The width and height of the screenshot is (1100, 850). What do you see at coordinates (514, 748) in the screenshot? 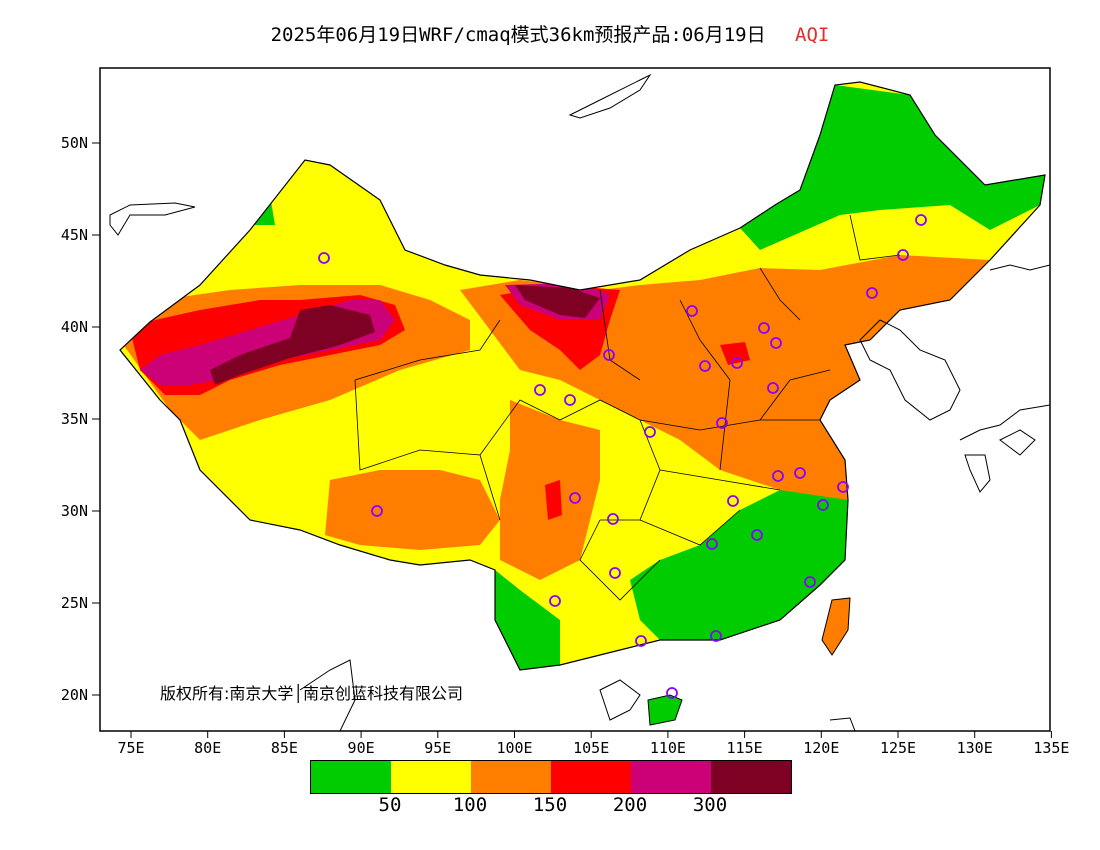
I see `lon-label: 100E` at bounding box center [514, 748].